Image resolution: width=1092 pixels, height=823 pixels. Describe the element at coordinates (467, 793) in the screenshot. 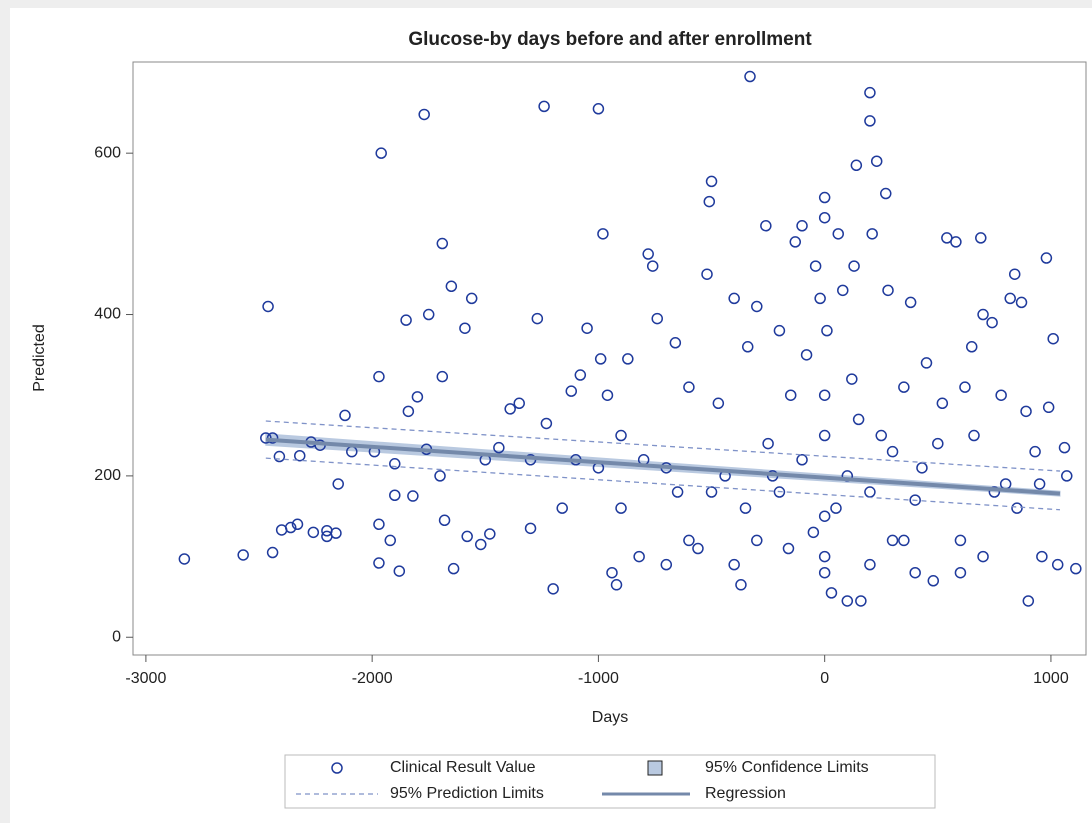

I see `legend-label: 95% Prediction Limits` at that location.